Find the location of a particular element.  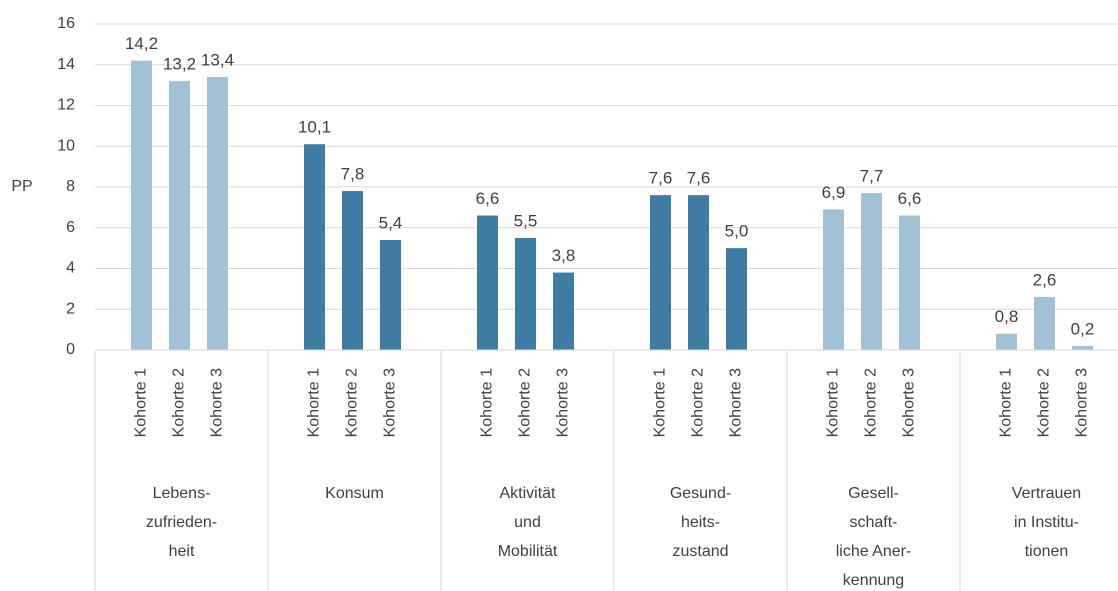

value-label: 5,5 is located at coordinates (526, 220).